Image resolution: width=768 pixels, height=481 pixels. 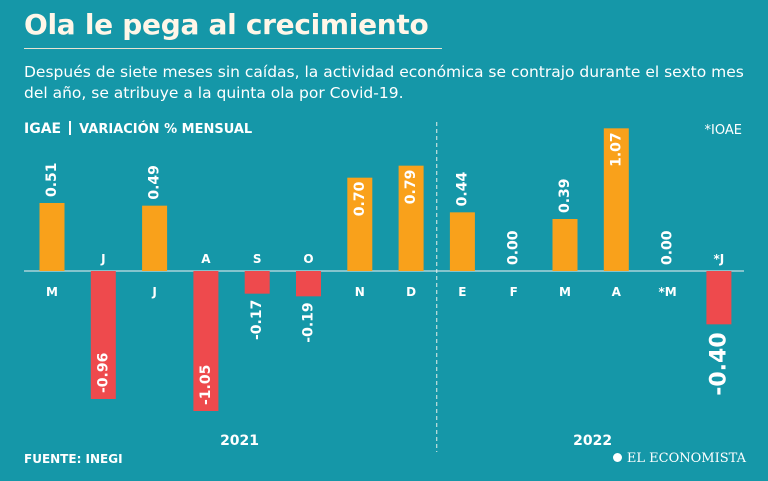 I want to click on category-label-12: *M, so click(x=667, y=292).